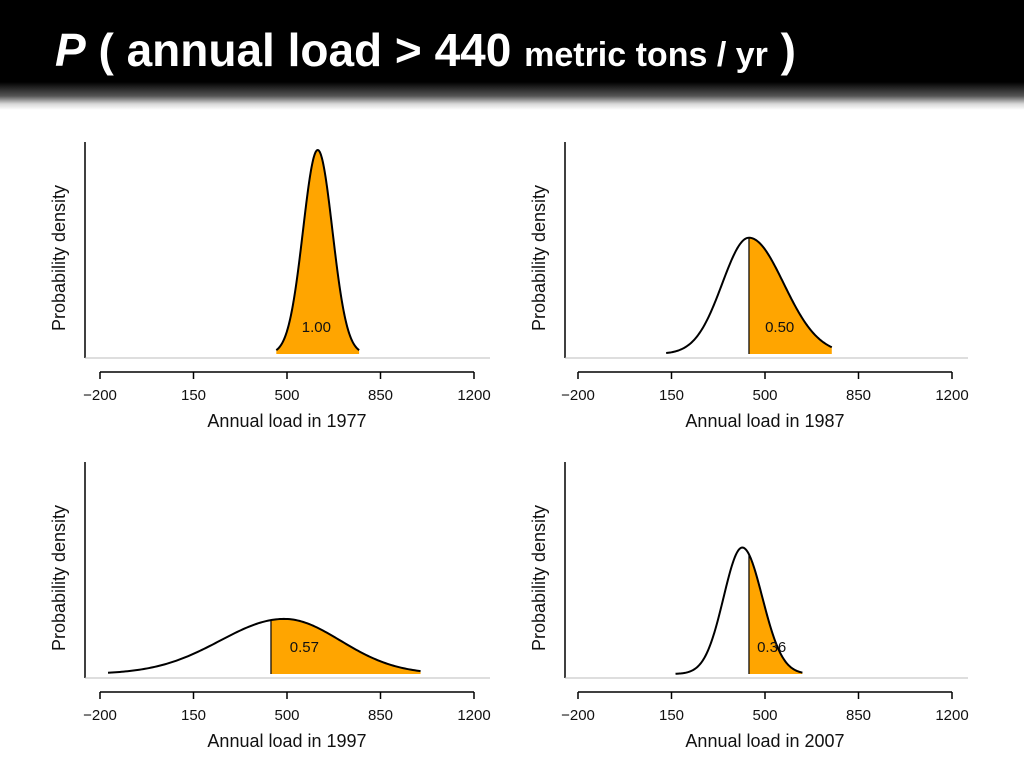 The width and height of the screenshot is (1024, 768). I want to click on x-axis-title: Annual load in 1977, so click(286, 421).